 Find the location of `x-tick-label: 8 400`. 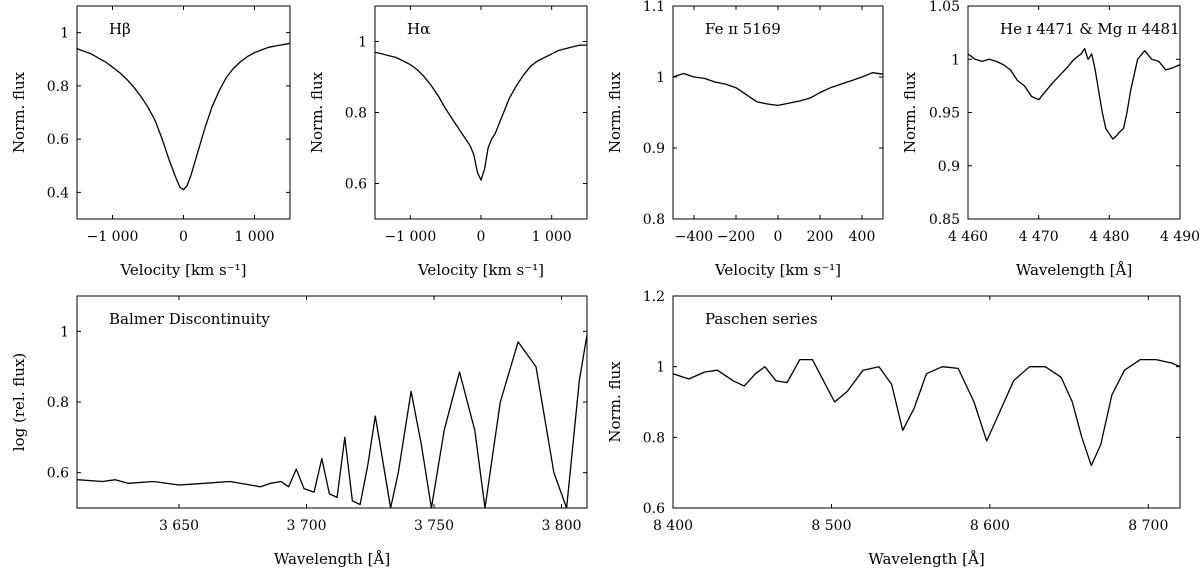

x-tick-label: 8 400 is located at coordinates (673, 526).